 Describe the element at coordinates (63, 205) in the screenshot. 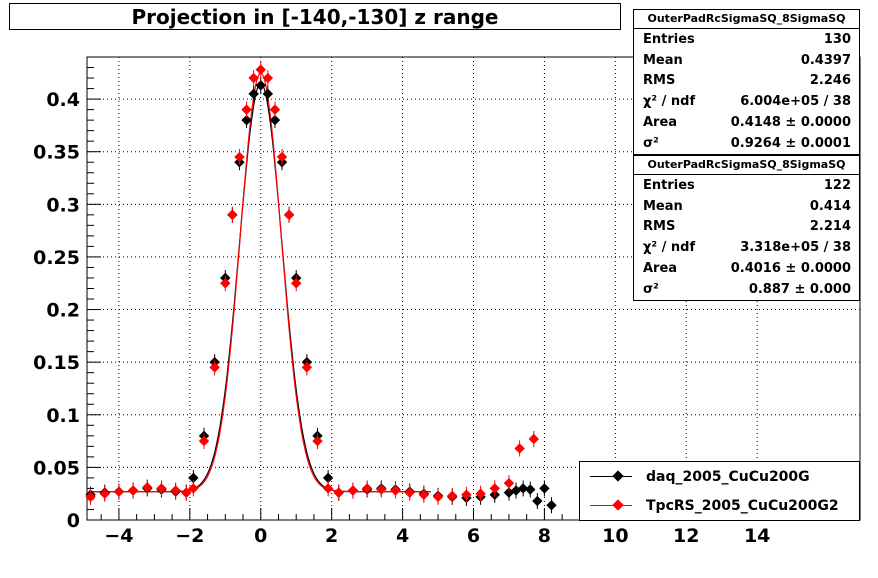

I see `y-tick-label: 0.3` at that location.